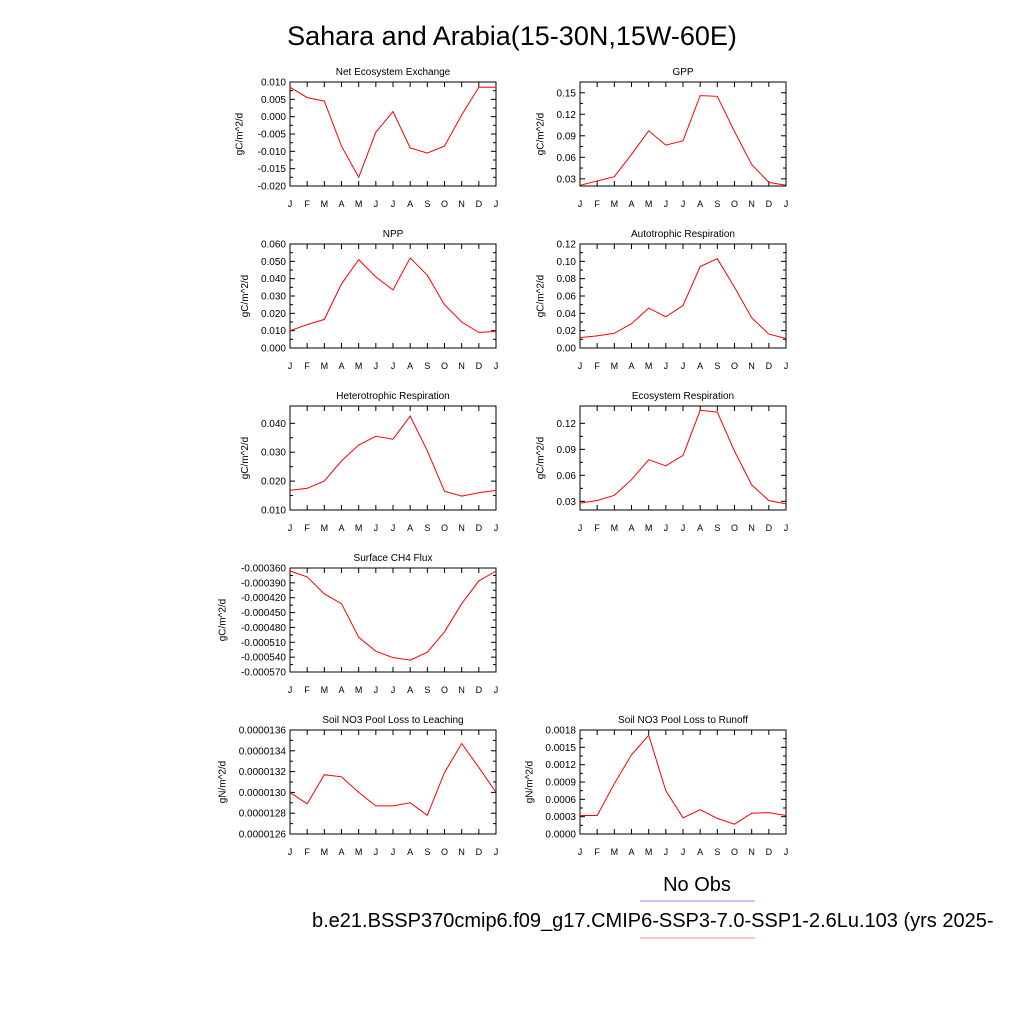  Describe the element at coordinates (272, 169) in the screenshot. I see `y-tick-label: -0.015` at that location.